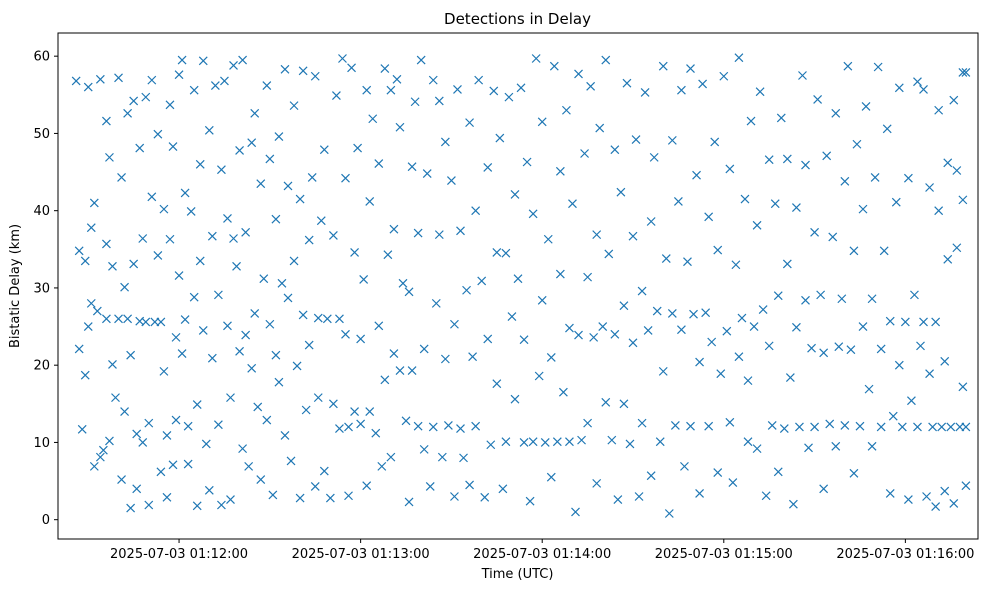 Image resolution: width=989 pixels, height=590 pixels. I want to click on y-tick-label: 40, so click(41, 211).